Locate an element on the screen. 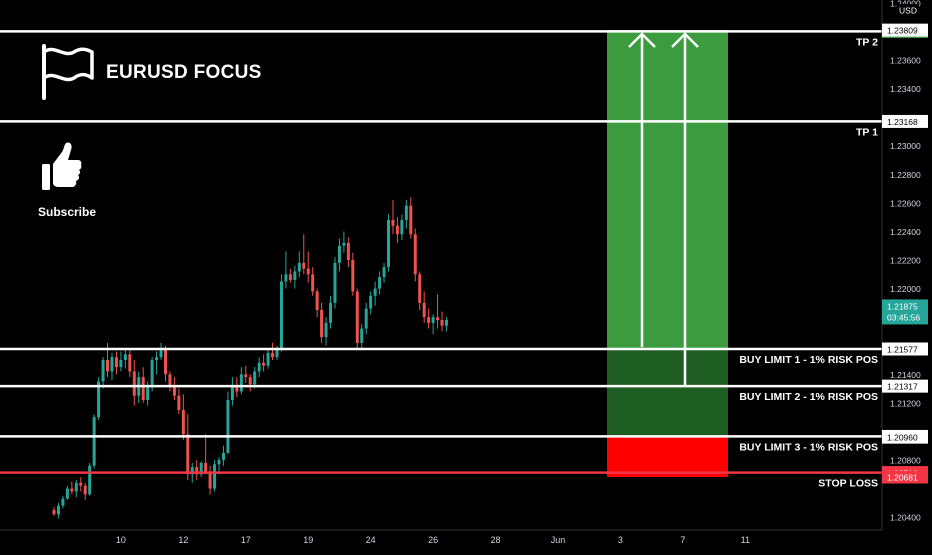  current-price-countdown: 03:45:56 is located at coordinates (903, 317).